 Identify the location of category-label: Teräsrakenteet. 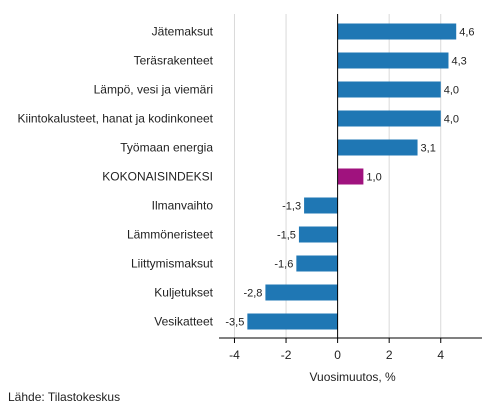
(174, 61).